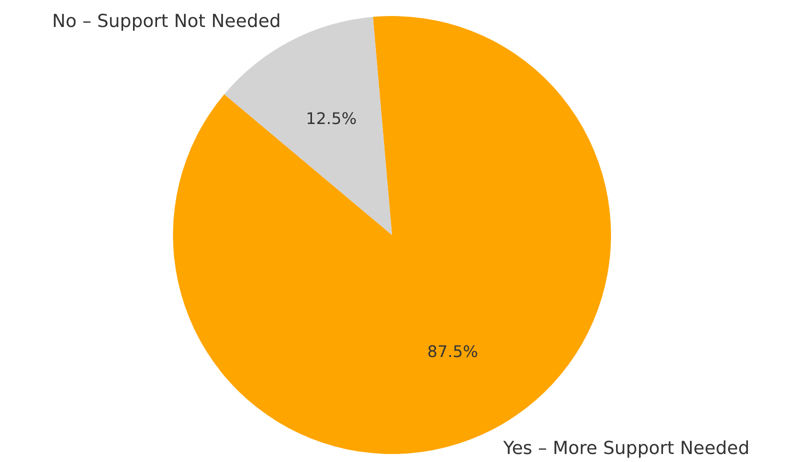 This screenshot has height=462, width=793. What do you see at coordinates (452, 352) in the screenshot?
I see `data-label: 87.5%` at bounding box center [452, 352].